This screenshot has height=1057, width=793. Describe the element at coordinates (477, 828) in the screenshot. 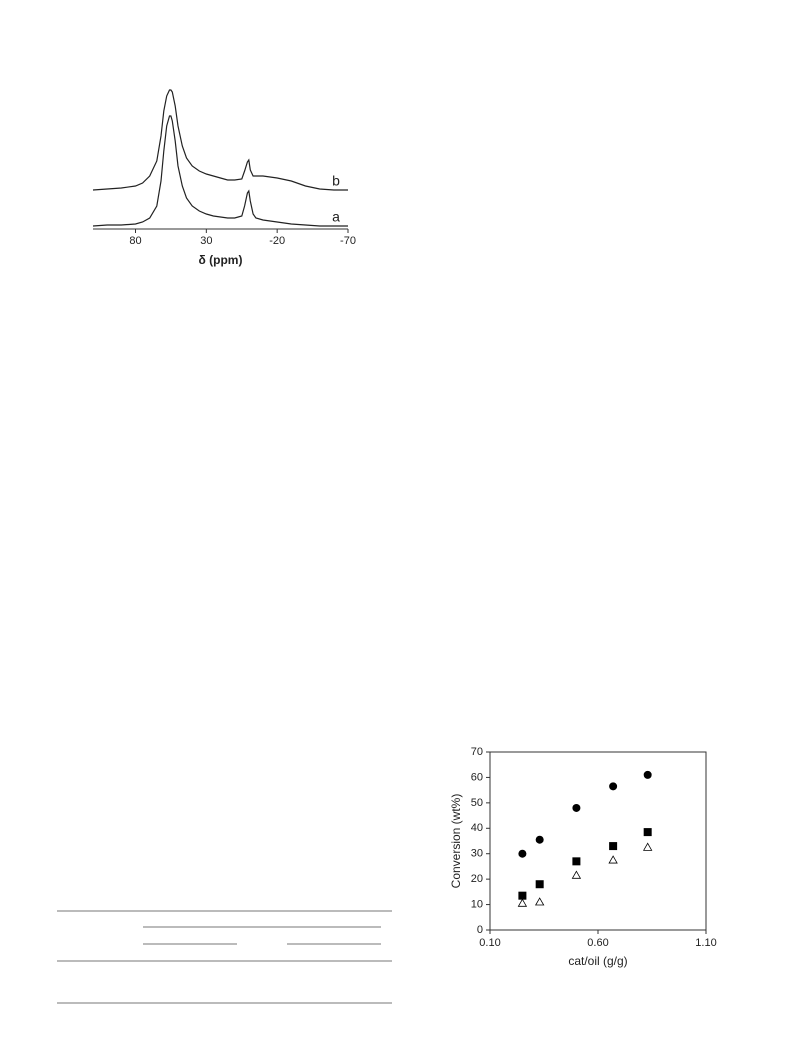

I see `y-tick-label: 40` at that location.